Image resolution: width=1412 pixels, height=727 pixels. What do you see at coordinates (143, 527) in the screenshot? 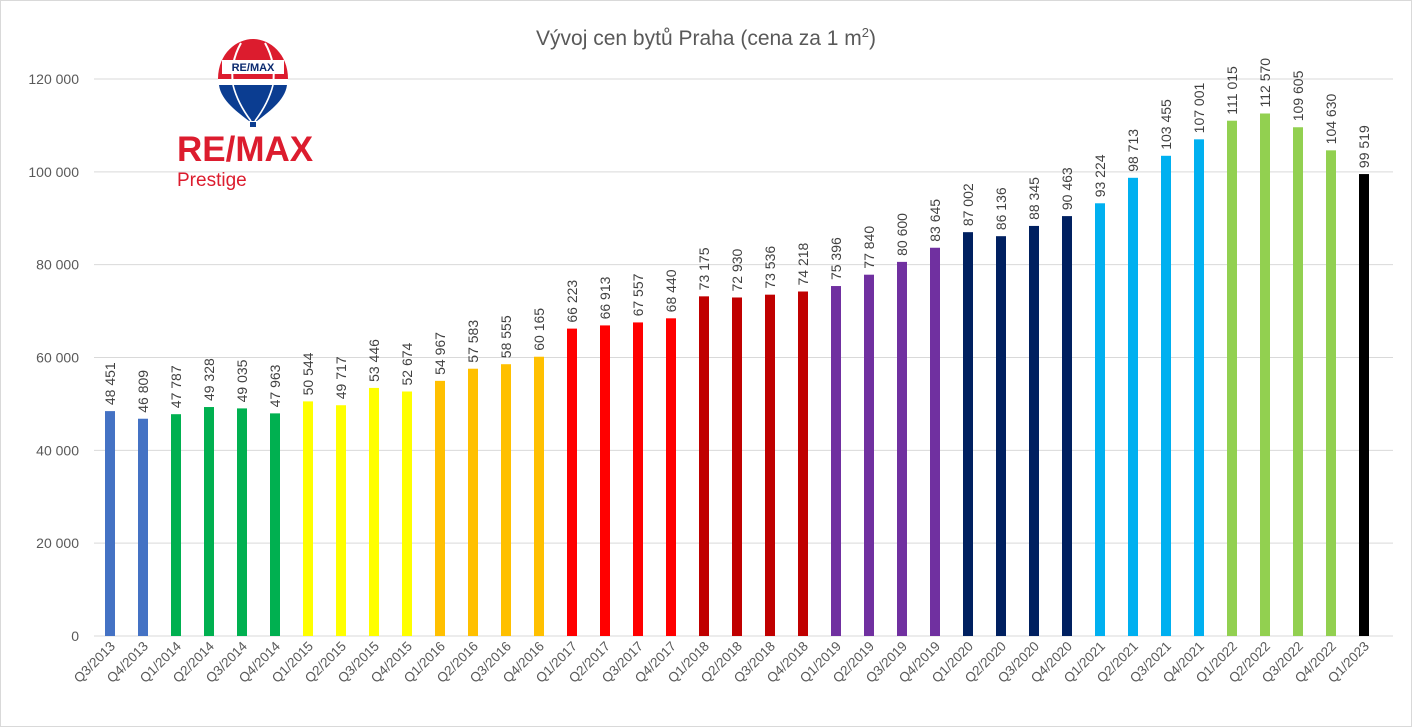
I see `bar-q4-2013` at bounding box center [143, 527].